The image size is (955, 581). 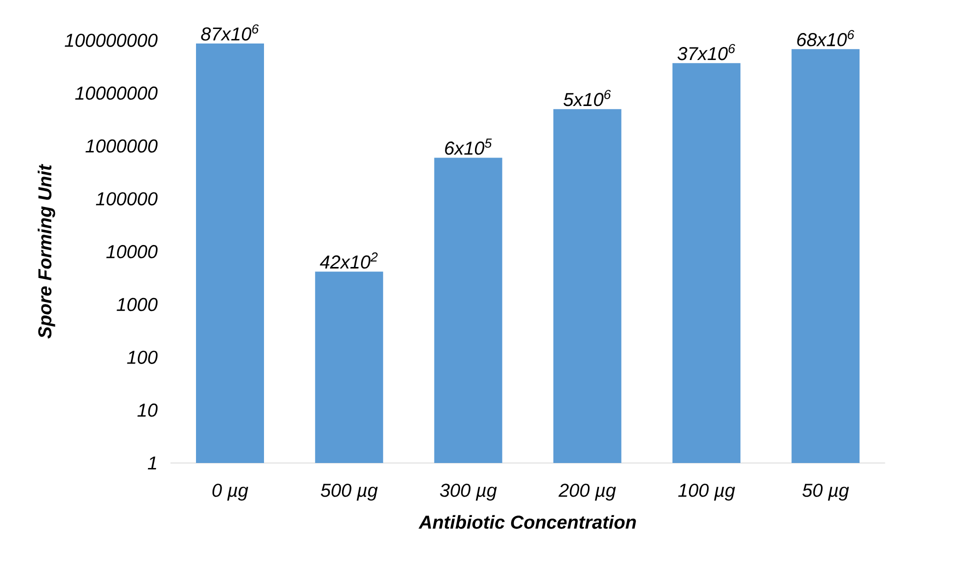 I want to click on data-label: 42x10$^{2}$, so click(x=349, y=260).